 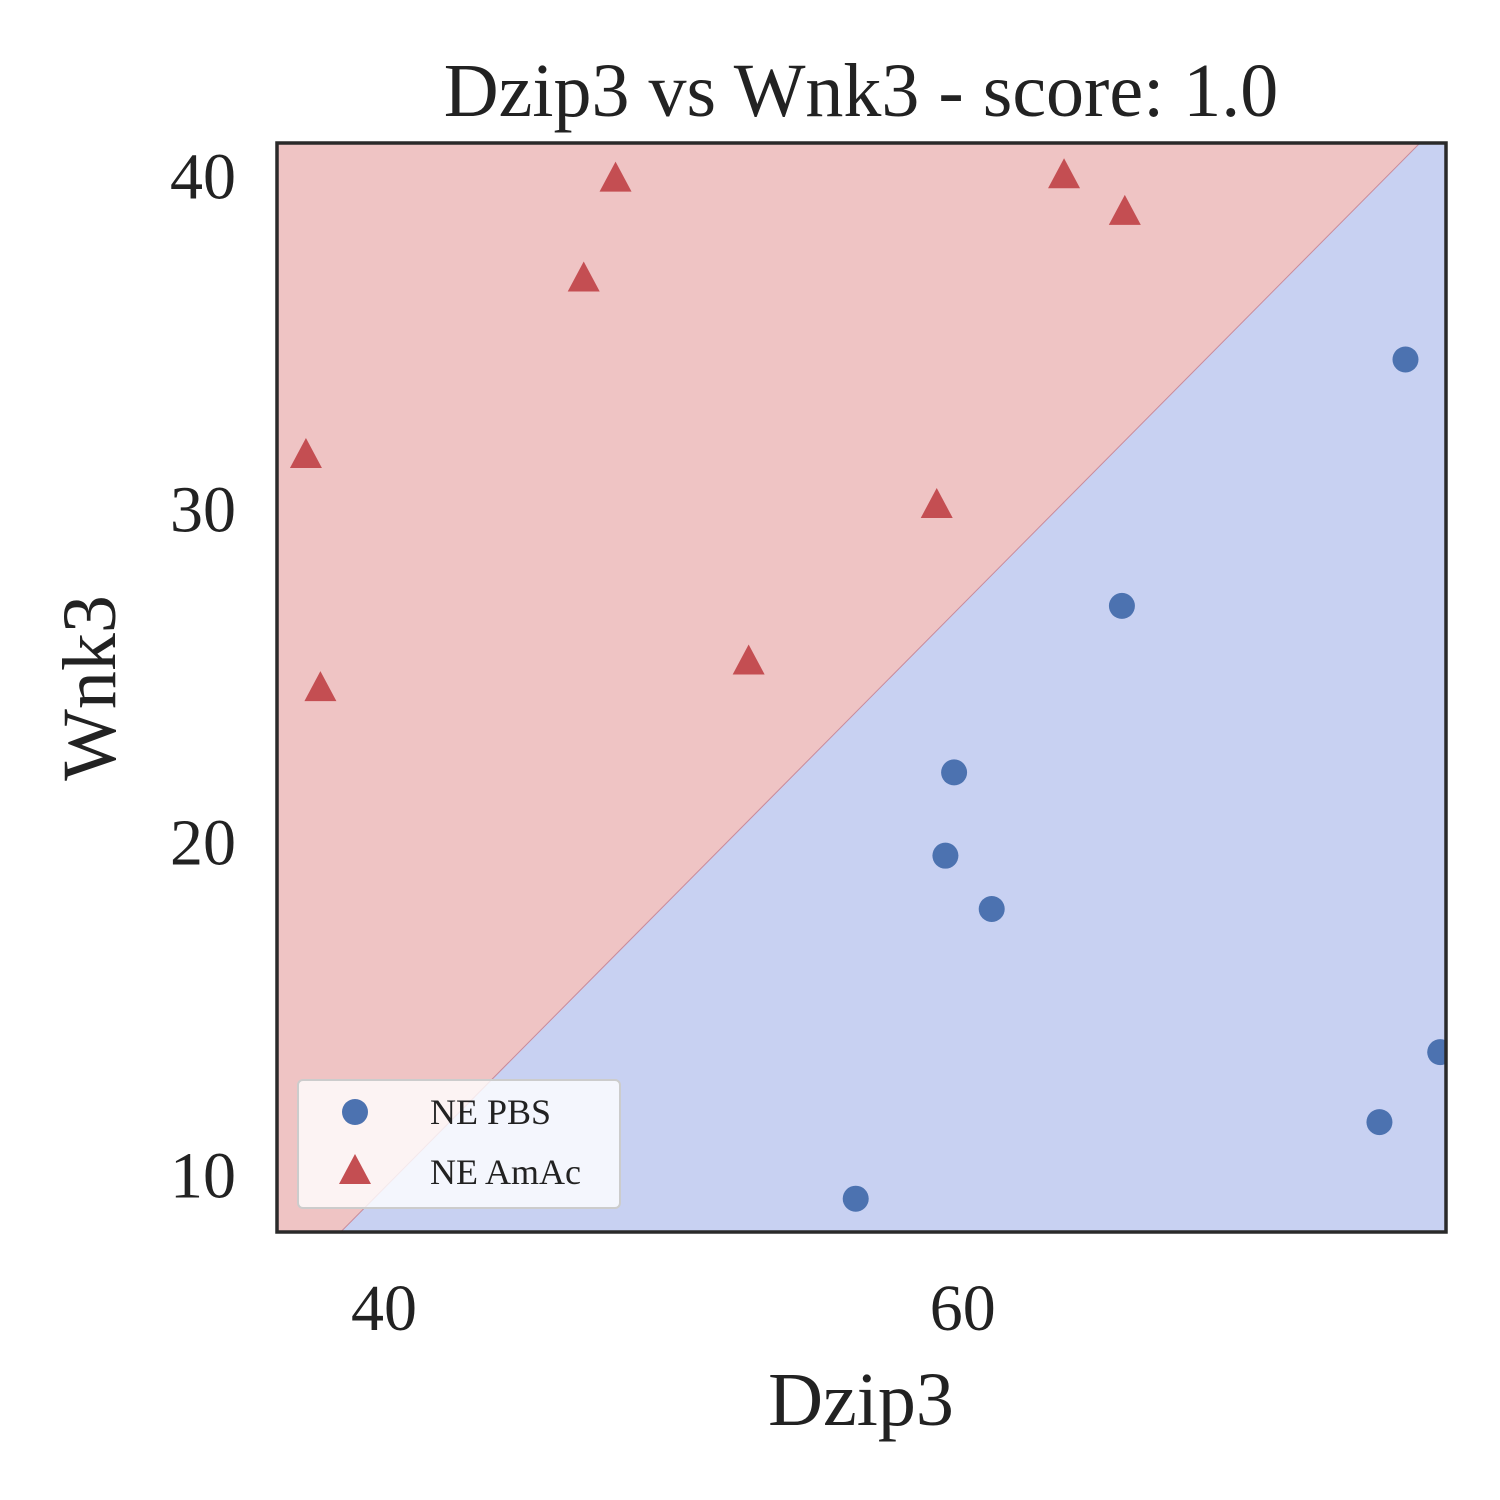 What do you see at coordinates (673, 1308) in the screenshot?
I see `x-axis-ticks: 40 60` at bounding box center [673, 1308].